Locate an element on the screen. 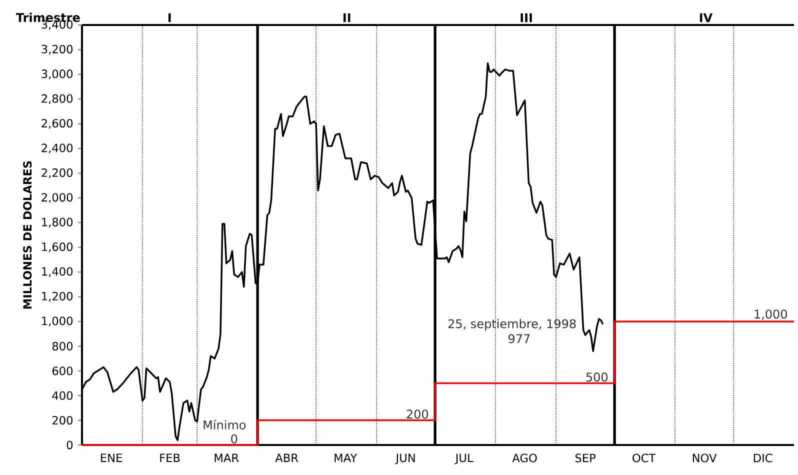 This screenshot has width=798, height=475. text: IV is located at coordinates (706, 17).